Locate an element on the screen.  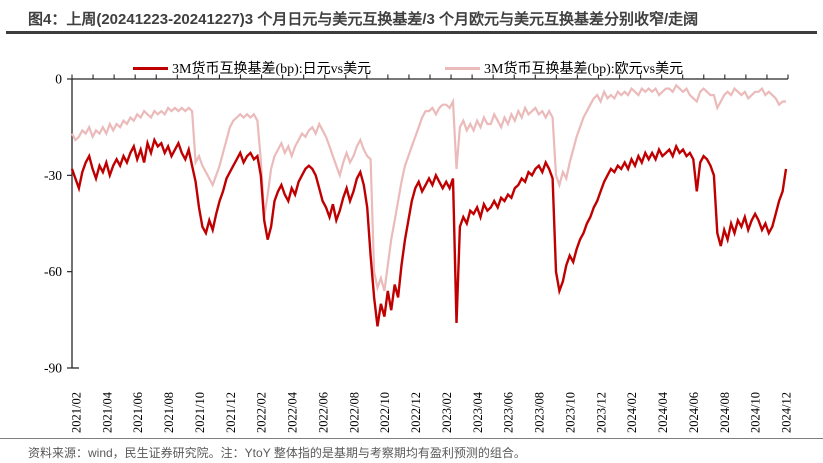
x-axis-label: 2024/02 is located at coordinates (632, 412).